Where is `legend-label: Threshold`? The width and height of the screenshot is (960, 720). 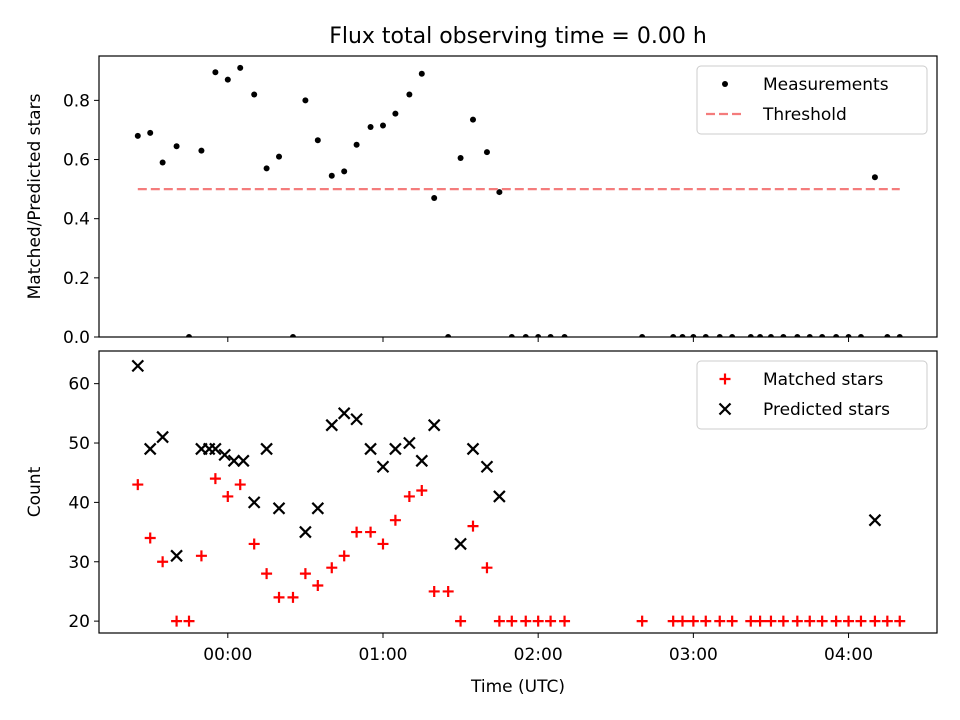 legend-label: Threshold is located at coordinates (804, 115).